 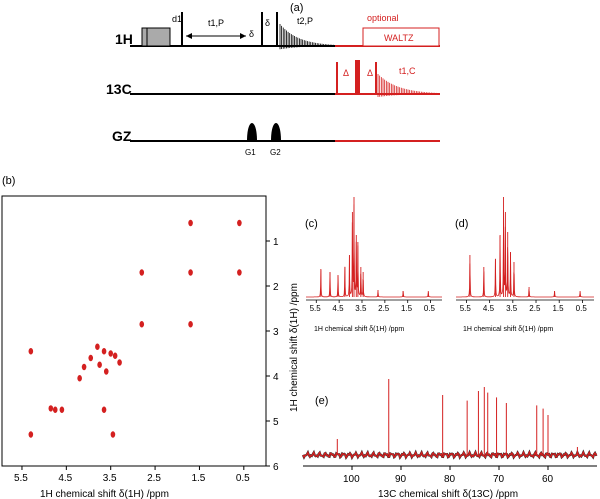 I want to click on y-tick-label: 1, so click(x=276, y=242).